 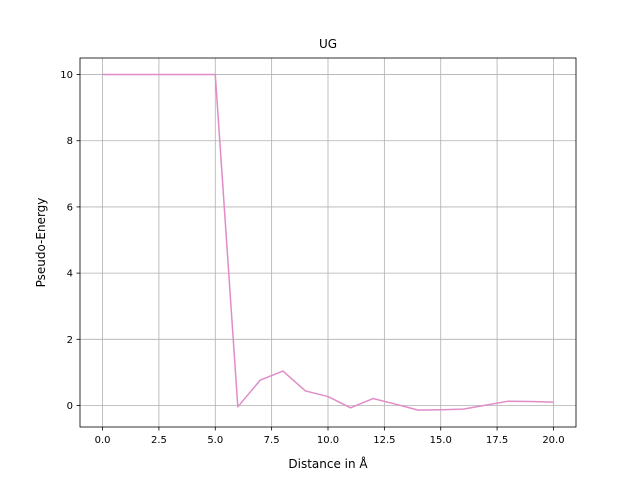 What do you see at coordinates (70, 406) in the screenshot?
I see `y-tick-label: 0` at bounding box center [70, 406].